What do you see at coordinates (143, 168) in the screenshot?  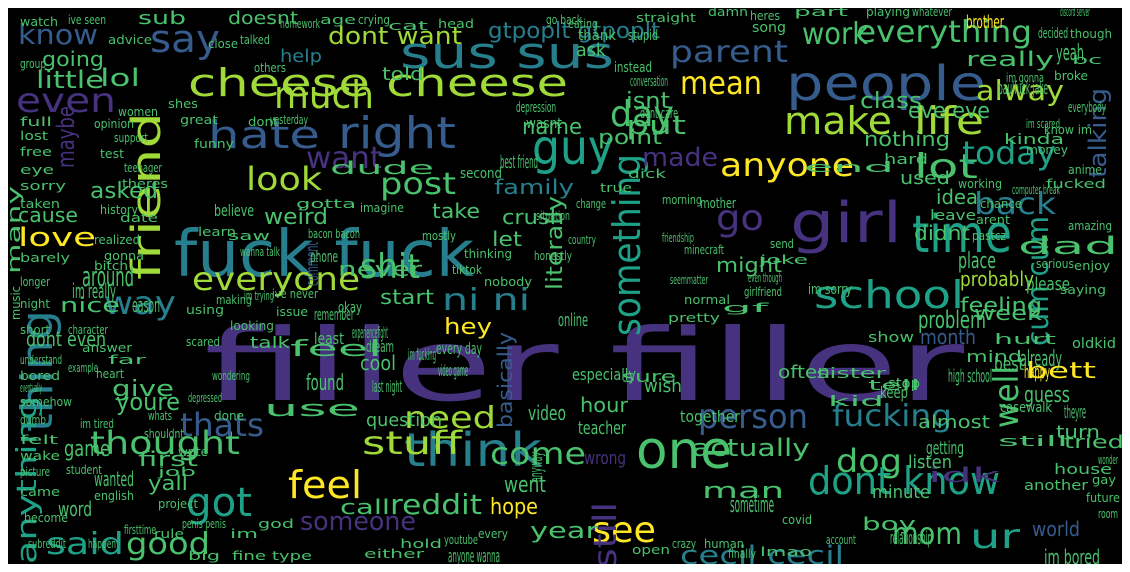 I see `word-teenager: teenager` at bounding box center [143, 168].